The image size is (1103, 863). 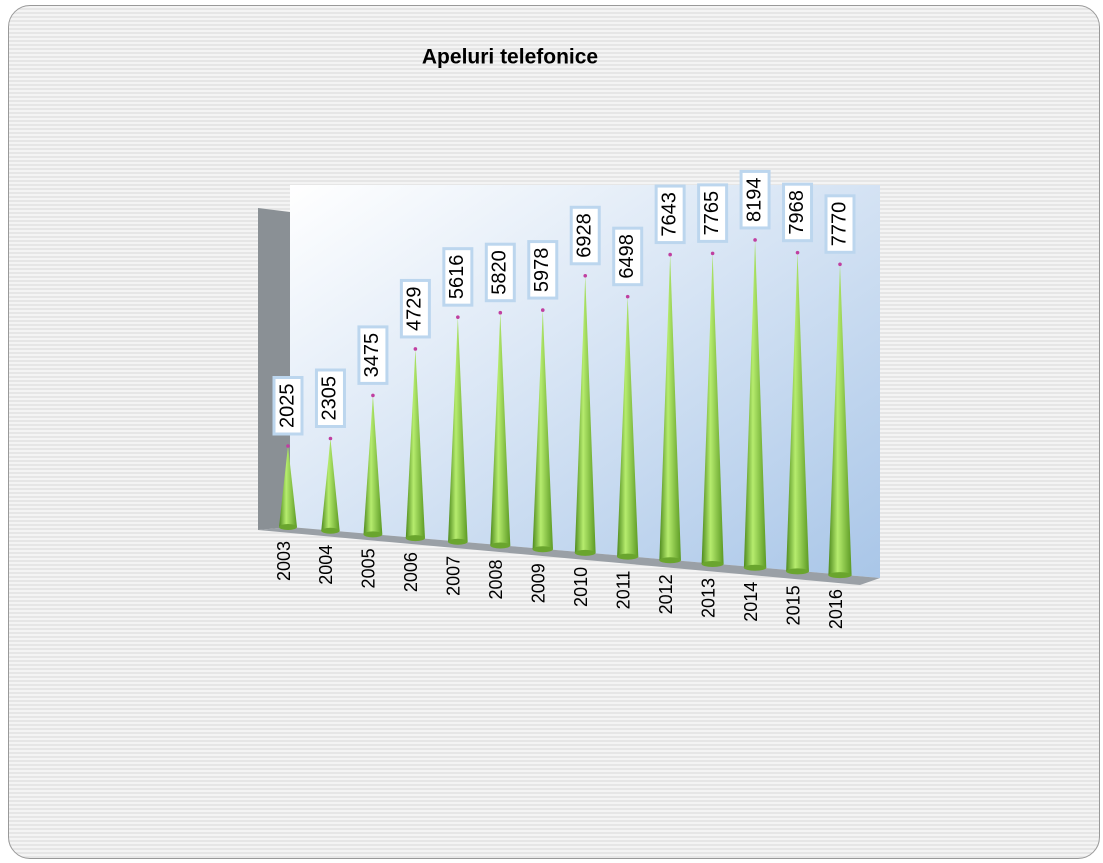 I want to click on value-label-group: 2025, so click(x=288, y=406).